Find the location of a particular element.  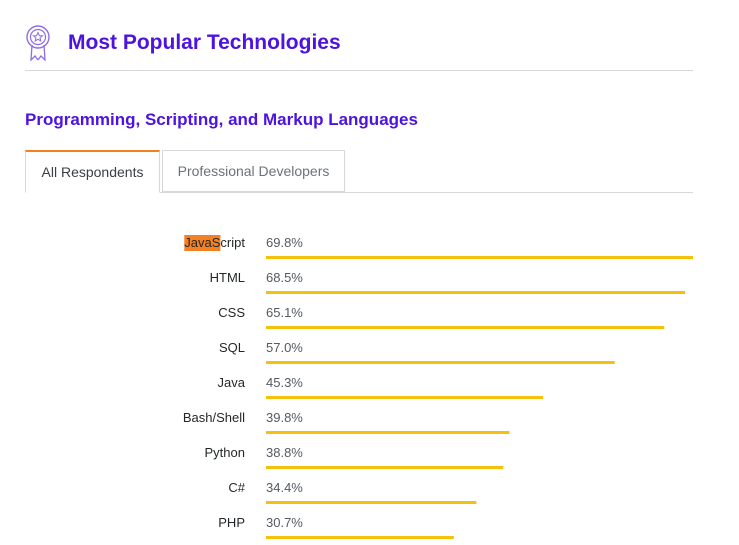

category-label-css: CSS is located at coordinates (231, 312).